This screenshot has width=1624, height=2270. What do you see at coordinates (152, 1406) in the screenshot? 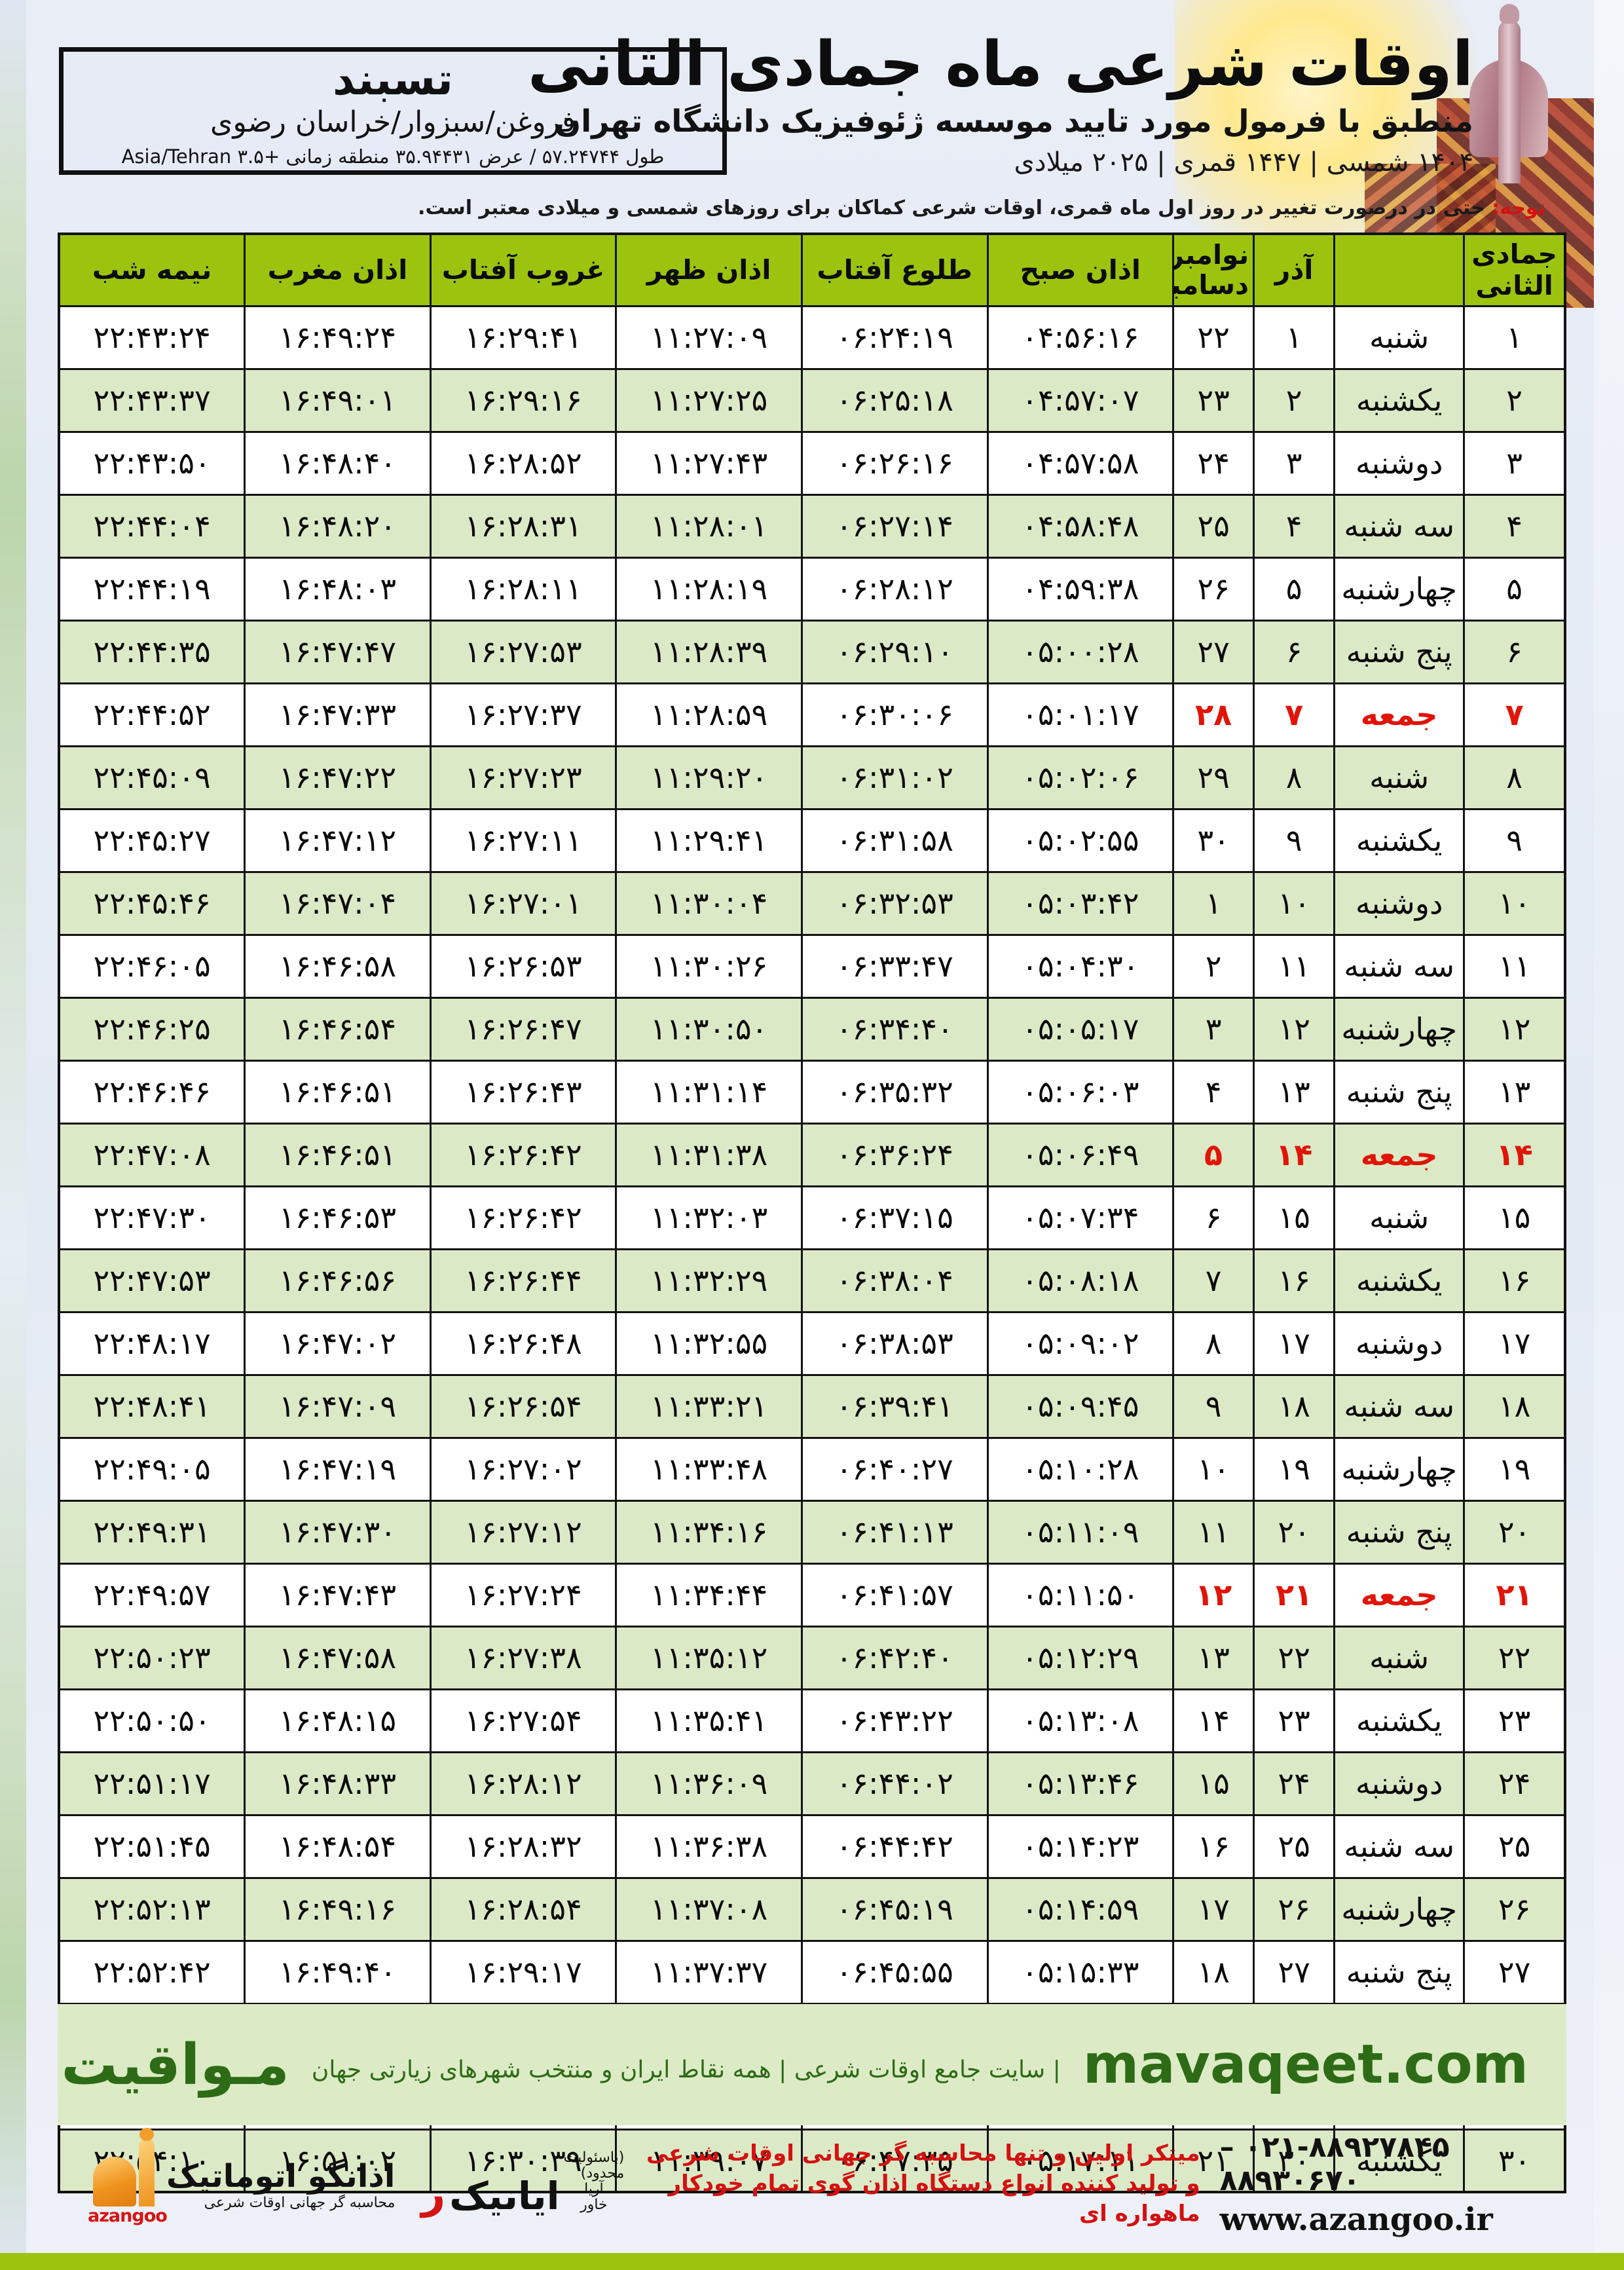
I see `time-midnight: ۲۲:۴۸:۴۱` at bounding box center [152, 1406].